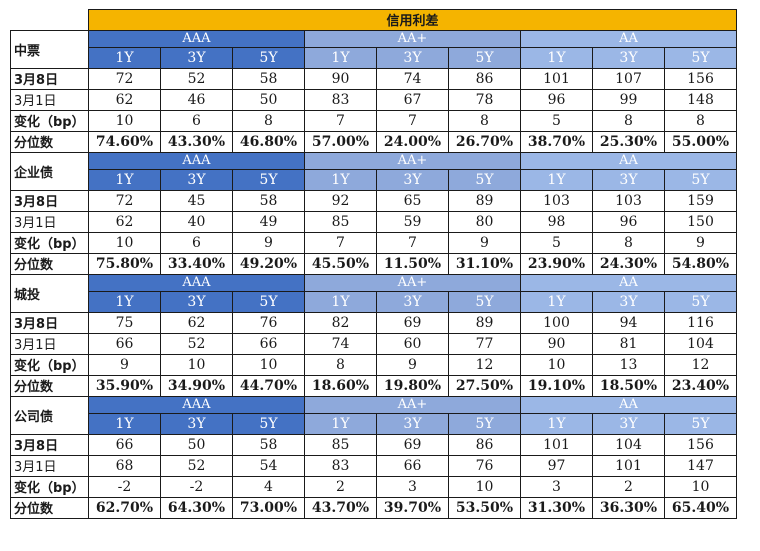  What do you see at coordinates (628, 78) in the screenshot?
I see `current-spread-cell: 107` at bounding box center [628, 78].